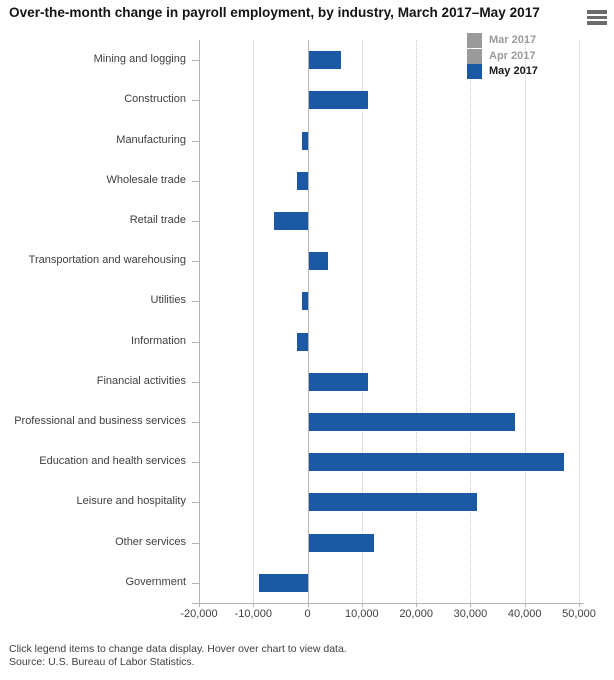 This screenshot has height=680, width=614. I want to click on x-axis-tick-label: -10,000, so click(253, 614).